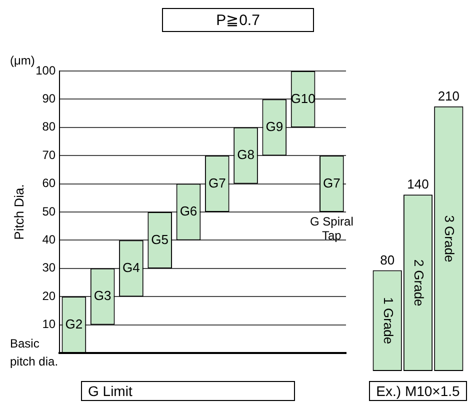 The width and height of the screenshot is (476, 417). Describe the element at coordinates (34, 352) in the screenshot. I see `text: Basic pitch dia.` at that location.